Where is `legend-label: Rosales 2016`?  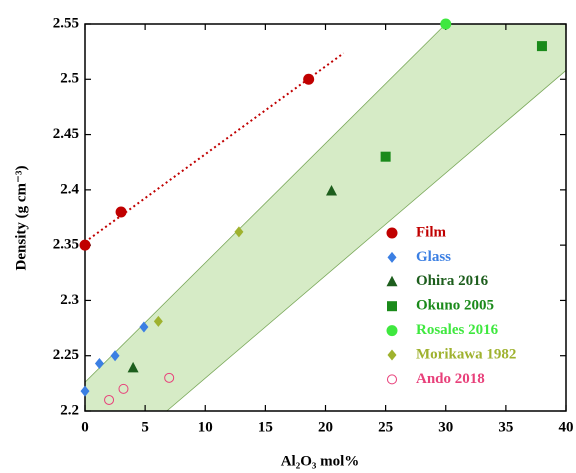
legend-label: Rosales 2016 is located at coordinates (457, 330).